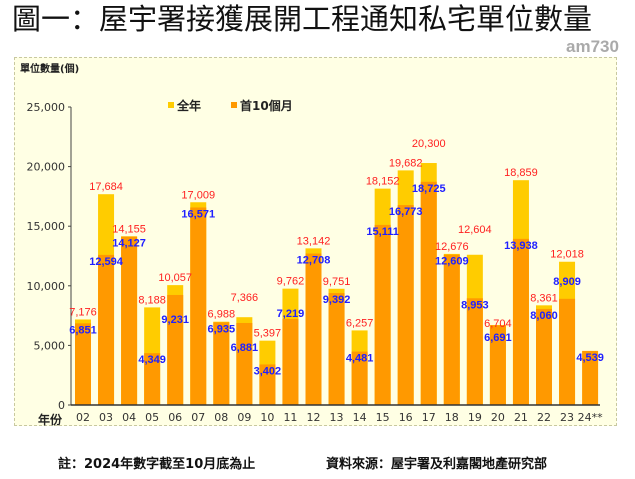 The image size is (635, 479). Describe the element at coordinates (314, 261) in the screenshot. I see `data-label-first-10-months: 12,708` at that location.